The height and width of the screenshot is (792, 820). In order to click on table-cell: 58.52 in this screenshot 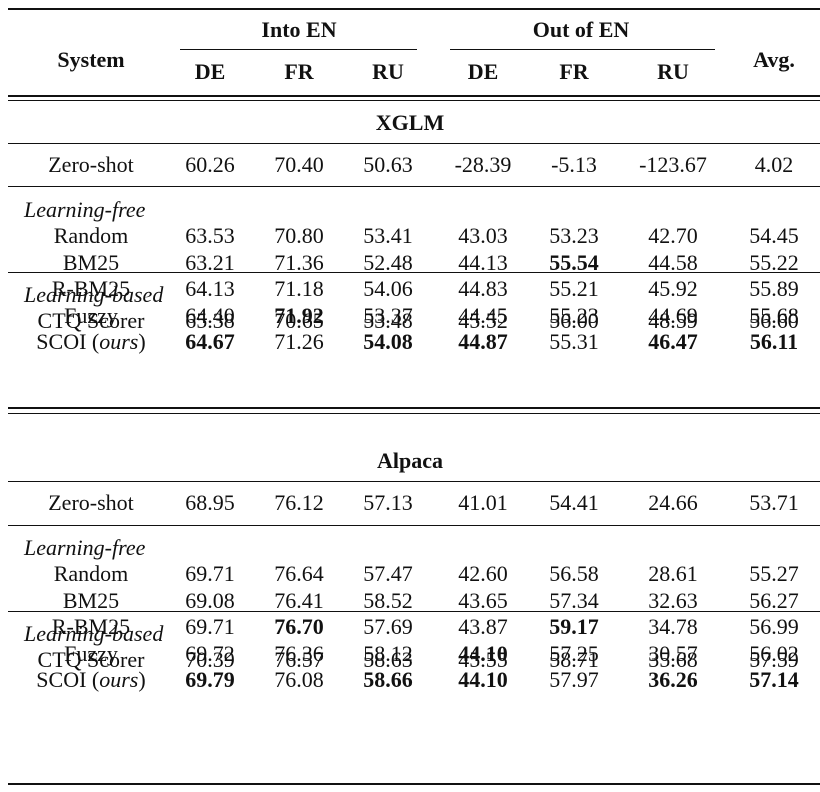, I will do `click(388, 600)`.